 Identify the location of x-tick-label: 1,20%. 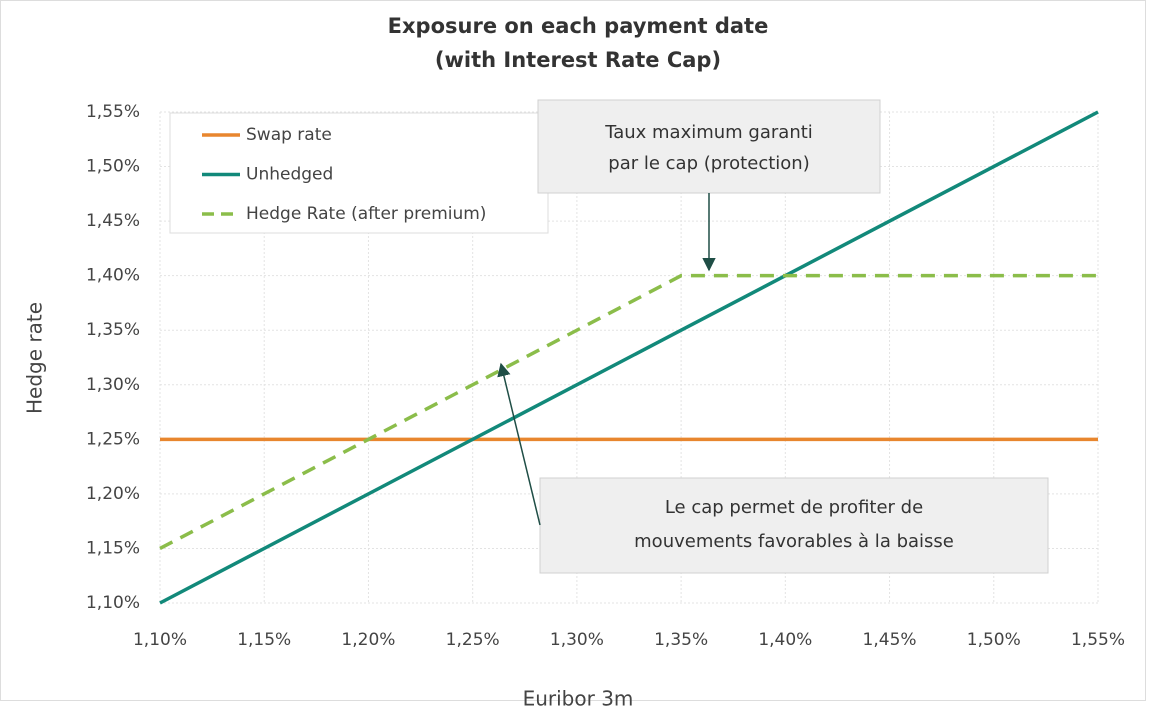
(368, 640).